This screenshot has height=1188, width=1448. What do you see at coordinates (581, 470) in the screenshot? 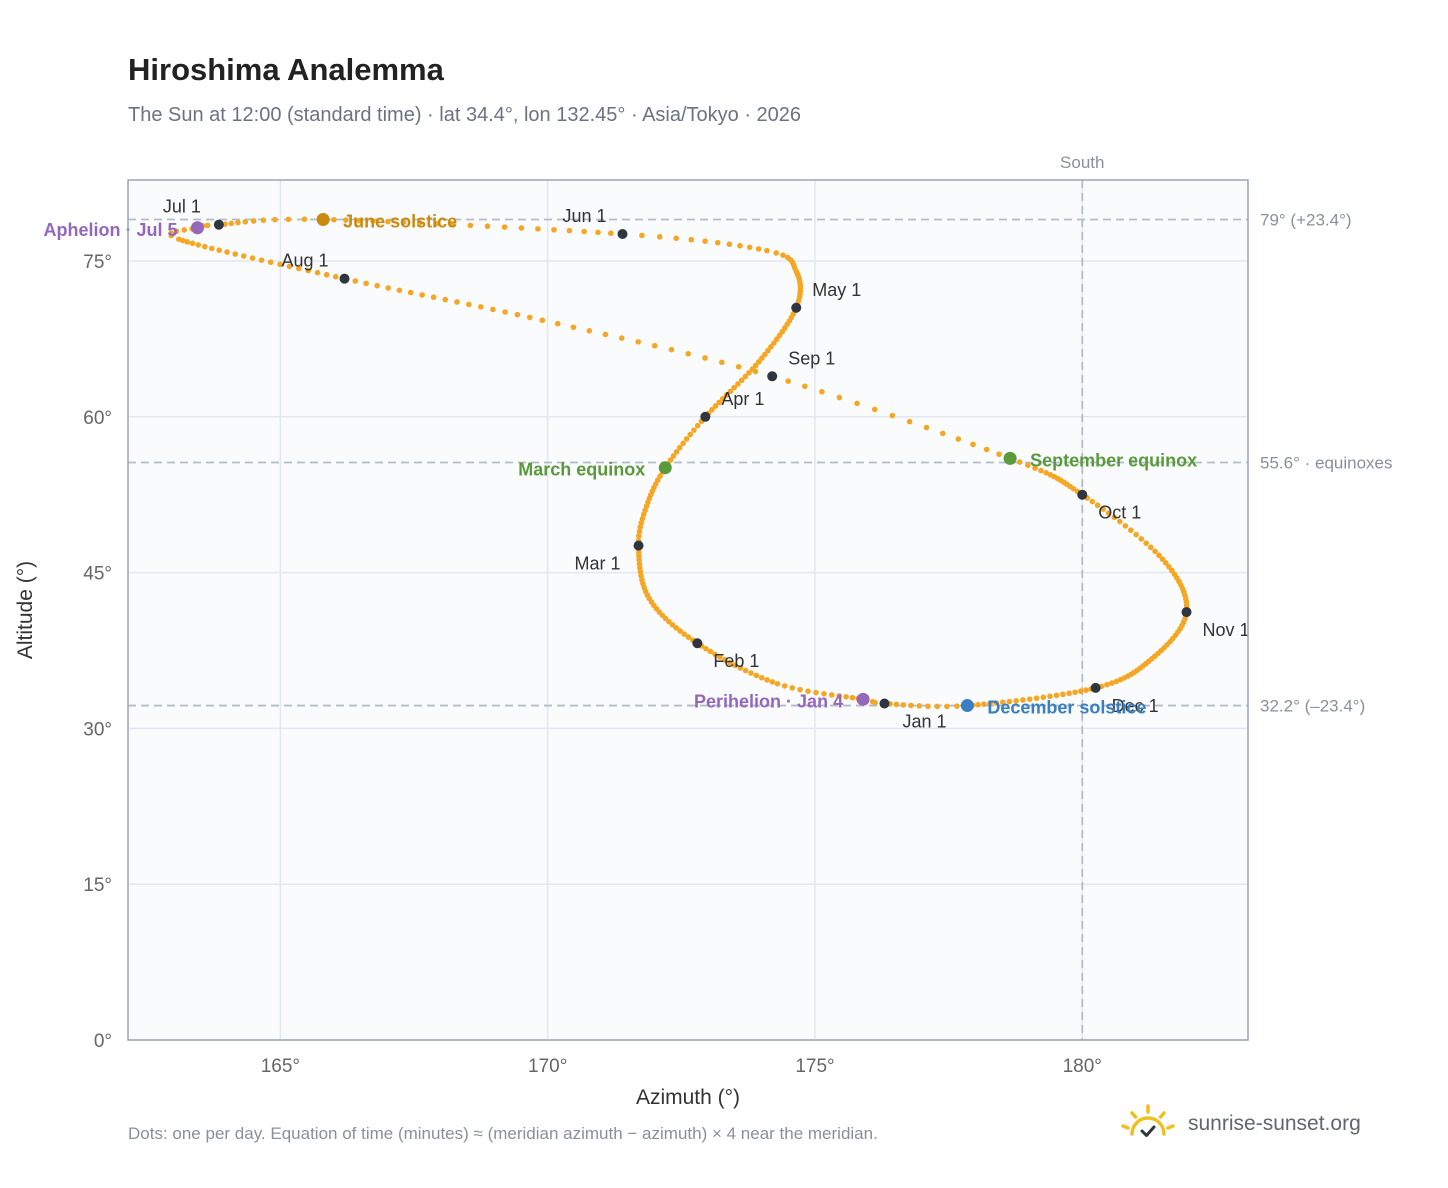
I see `event-label: March equinox` at bounding box center [581, 470].